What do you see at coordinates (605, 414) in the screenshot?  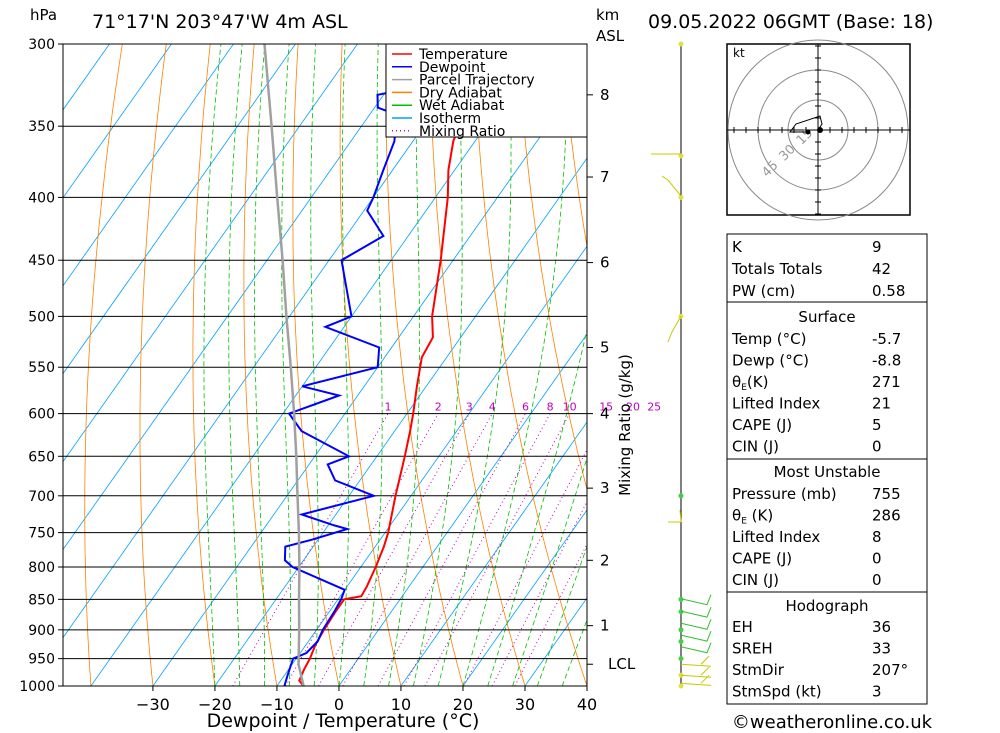 I see `height-tick-label: 4` at bounding box center [605, 414].